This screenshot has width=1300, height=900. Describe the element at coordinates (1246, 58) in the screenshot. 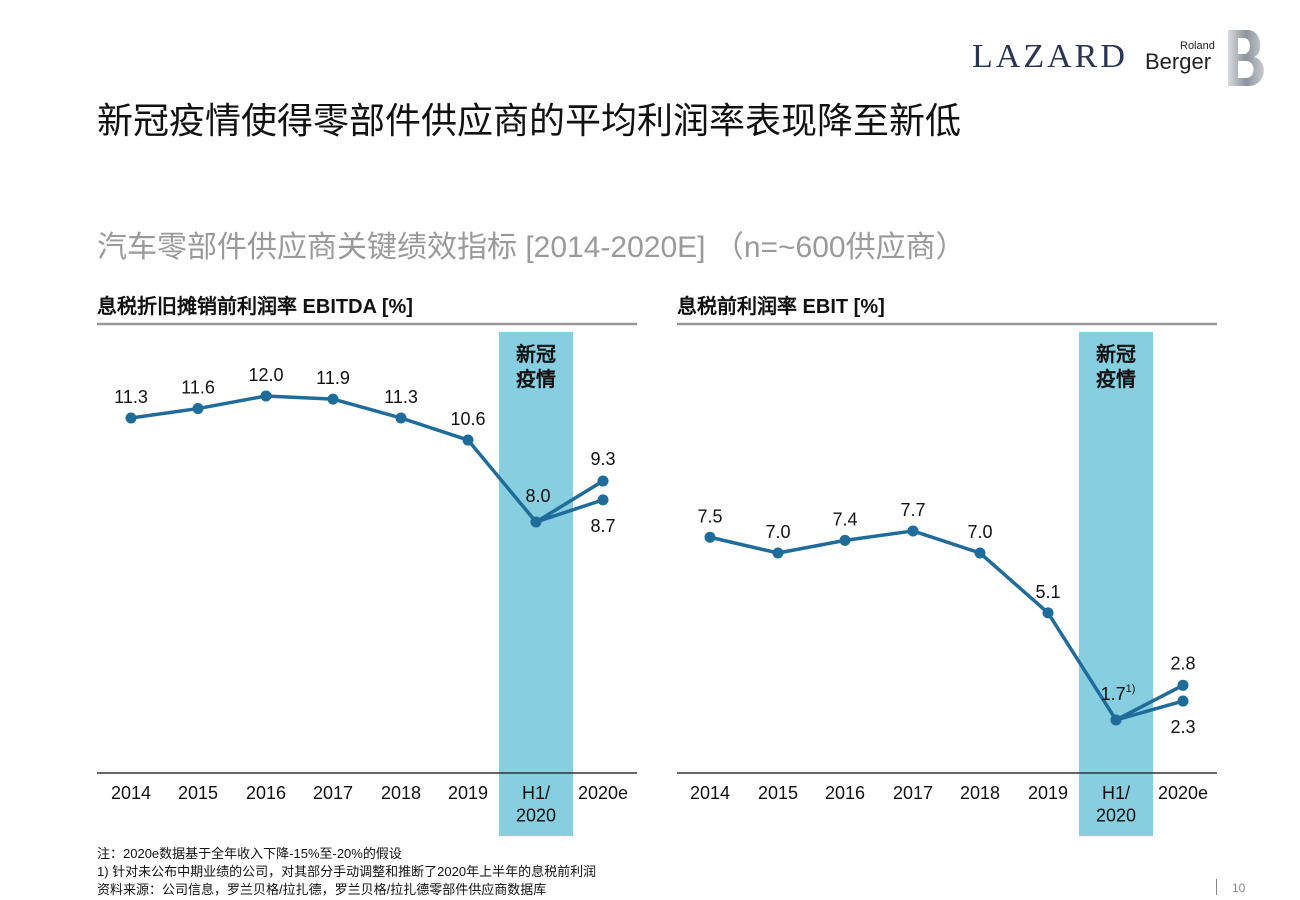

I see `roland-berger-b-mark-icon` at that location.